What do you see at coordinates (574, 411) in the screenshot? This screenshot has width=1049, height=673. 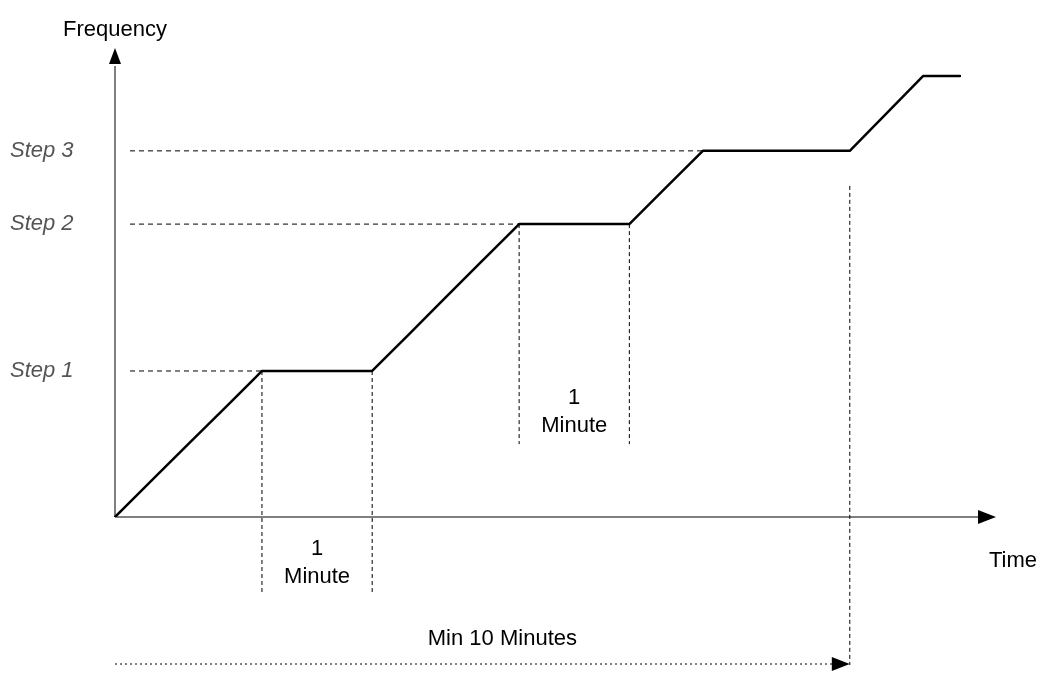 I see `annotation: 1 Minute` at bounding box center [574, 411].